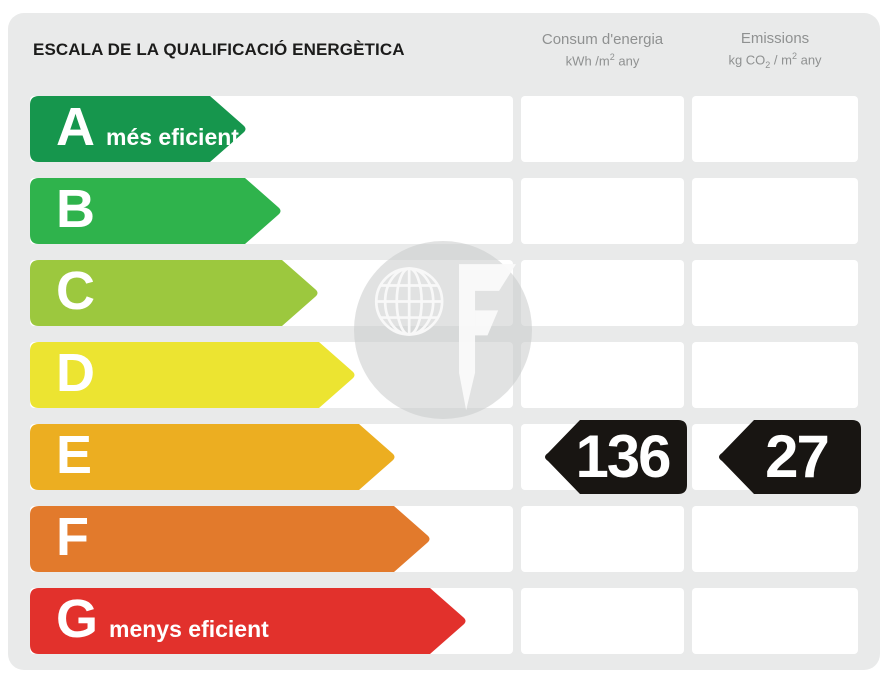 The height and width of the screenshot is (679, 890). I want to click on consumption-header-unit: kWh /m2 any, so click(602, 60).